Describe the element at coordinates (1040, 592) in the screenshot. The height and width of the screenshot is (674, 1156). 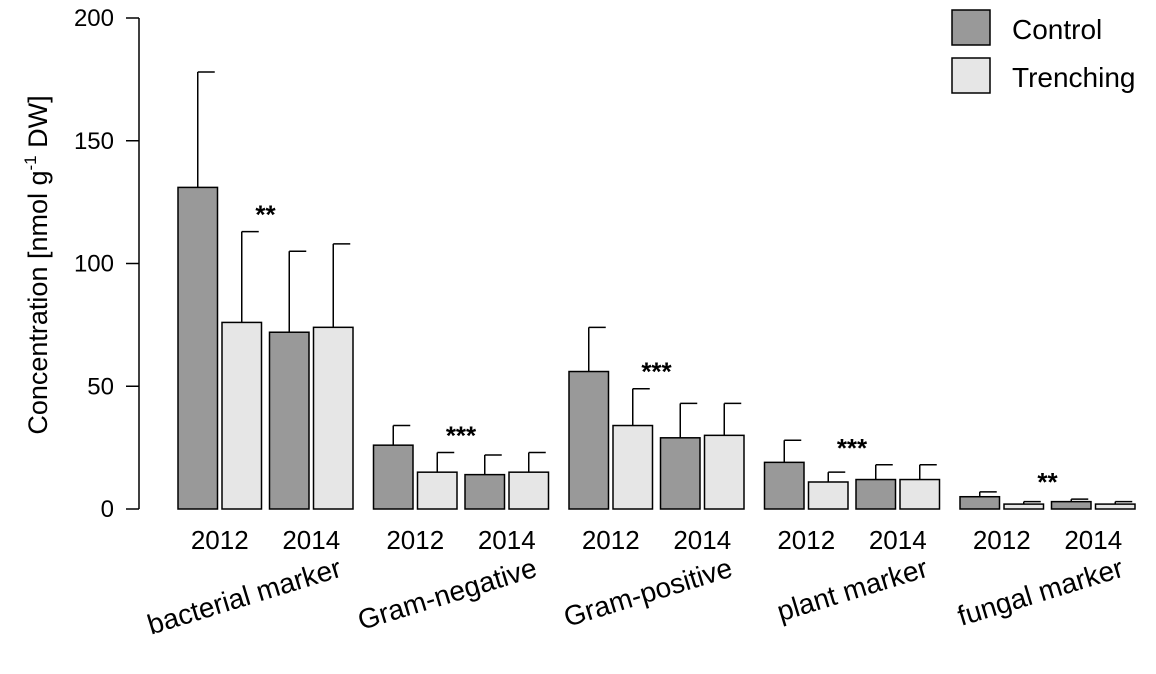
I see `category-label: fungal marker` at that location.